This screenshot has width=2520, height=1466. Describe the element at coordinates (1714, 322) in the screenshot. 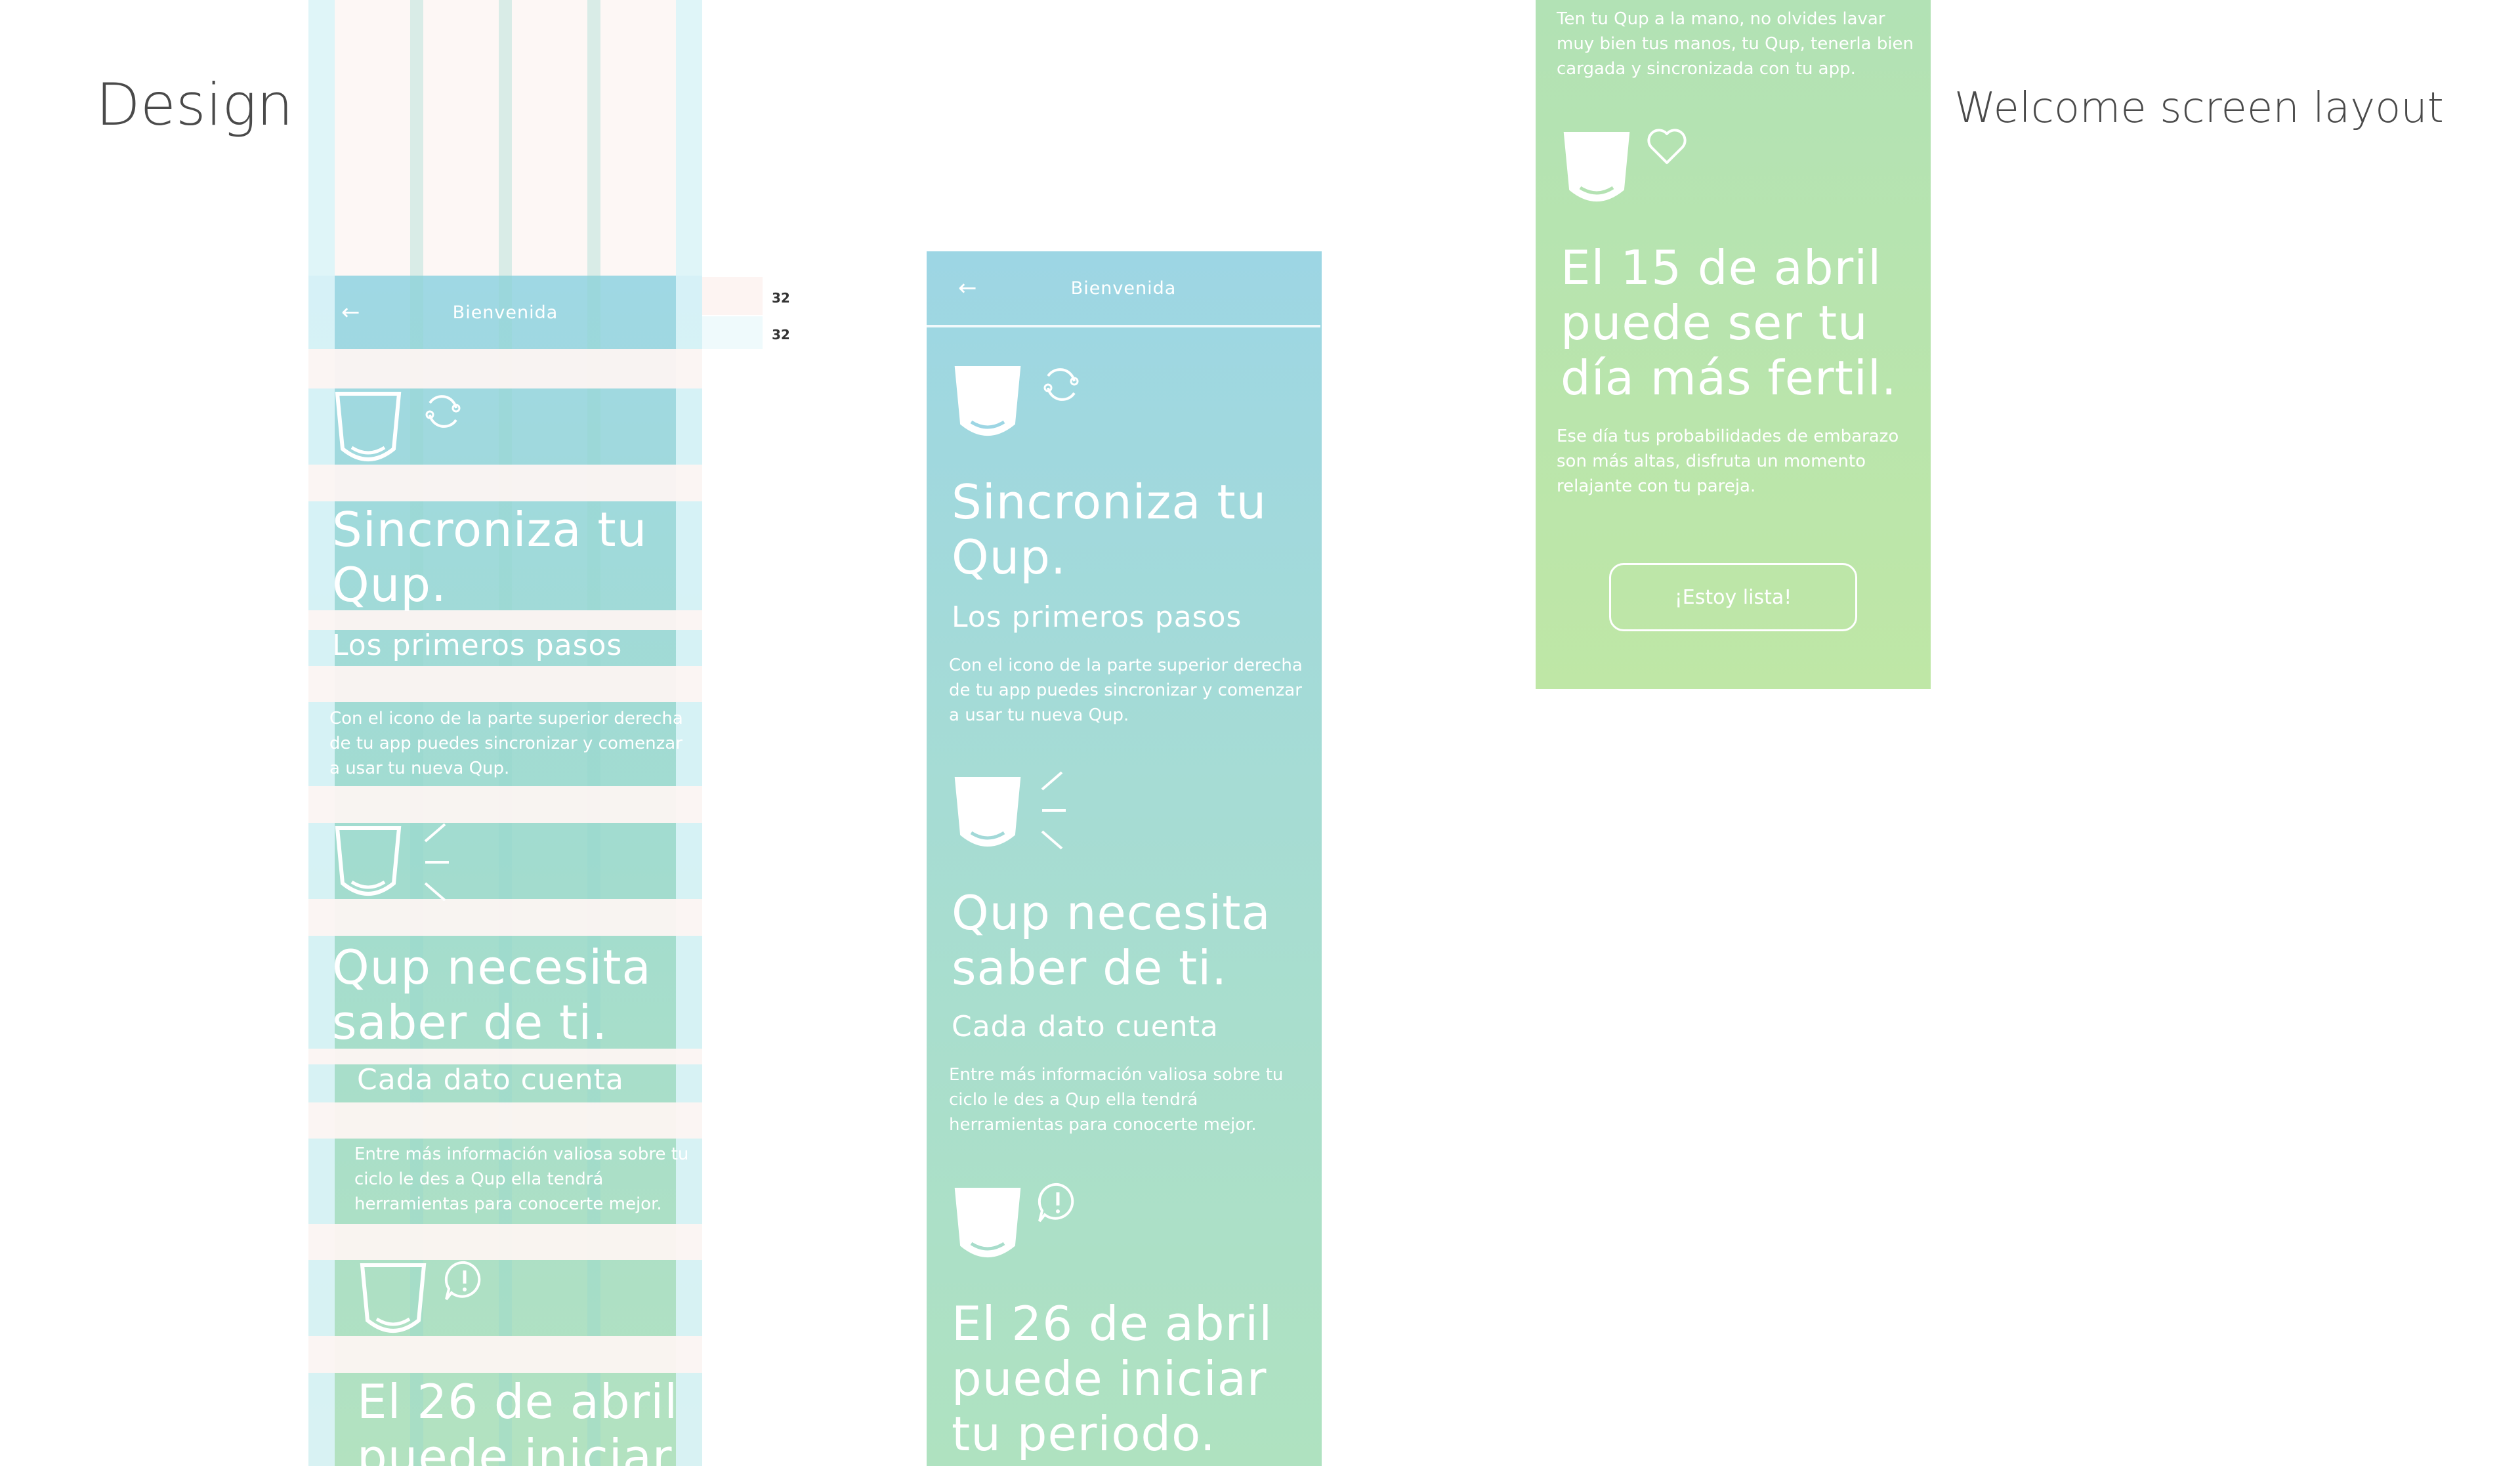

I see `welcome-title: puede ser tu` at that location.